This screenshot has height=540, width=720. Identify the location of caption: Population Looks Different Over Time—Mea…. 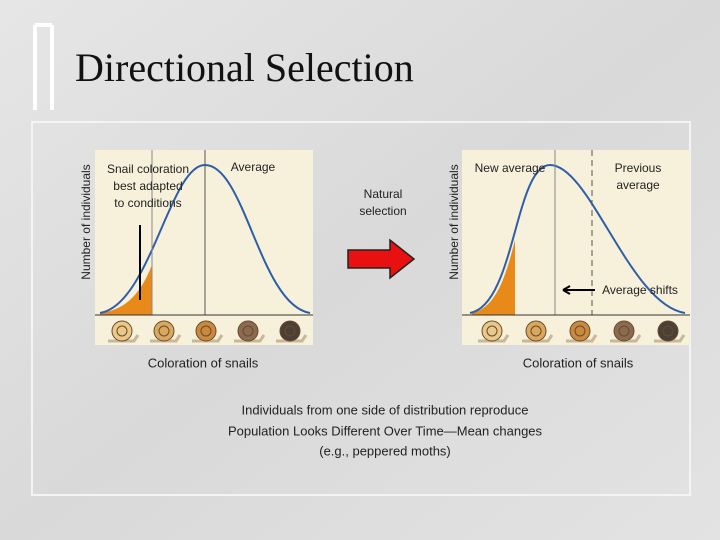
(385, 430).